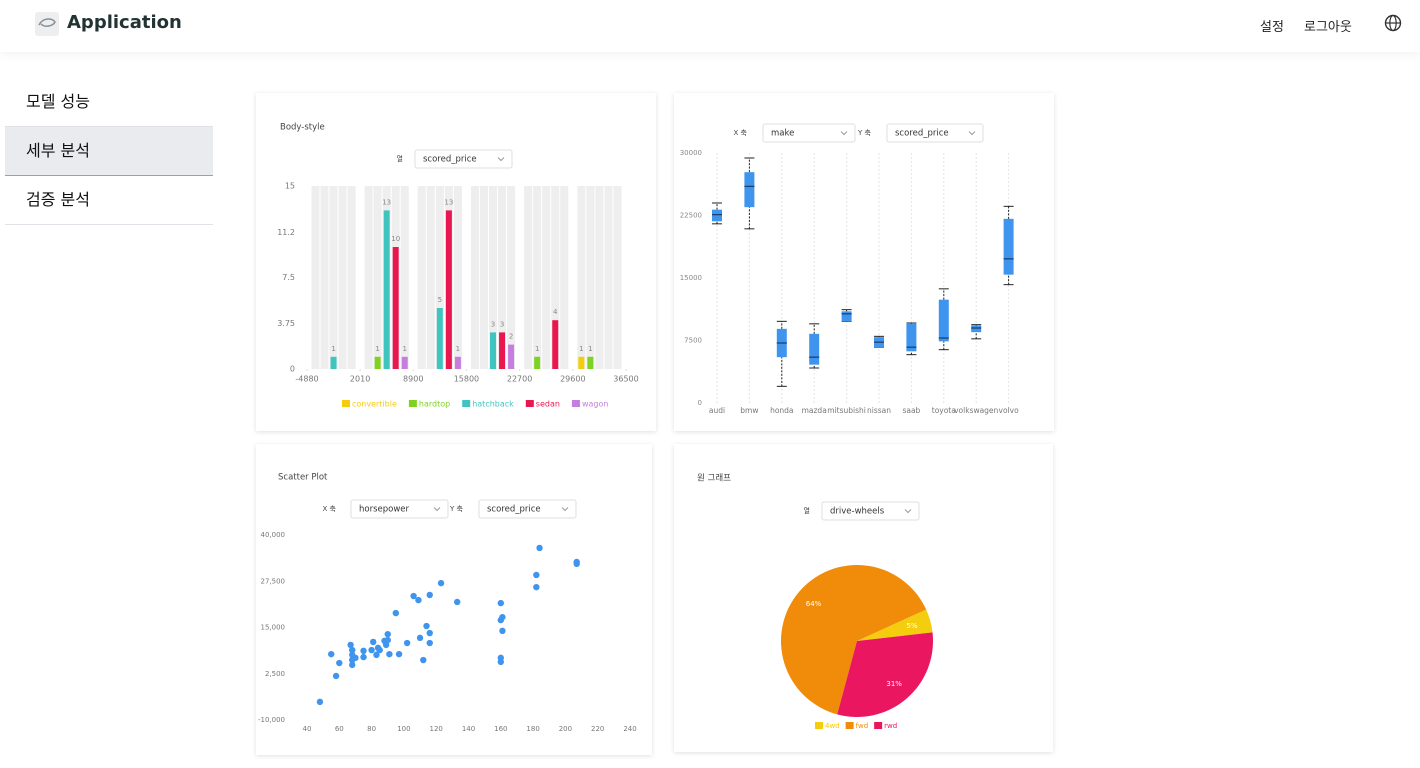 The height and width of the screenshot is (768, 1420). Describe the element at coordinates (519, 379) in the screenshot. I see `x-tick-label: 22700` at that location.